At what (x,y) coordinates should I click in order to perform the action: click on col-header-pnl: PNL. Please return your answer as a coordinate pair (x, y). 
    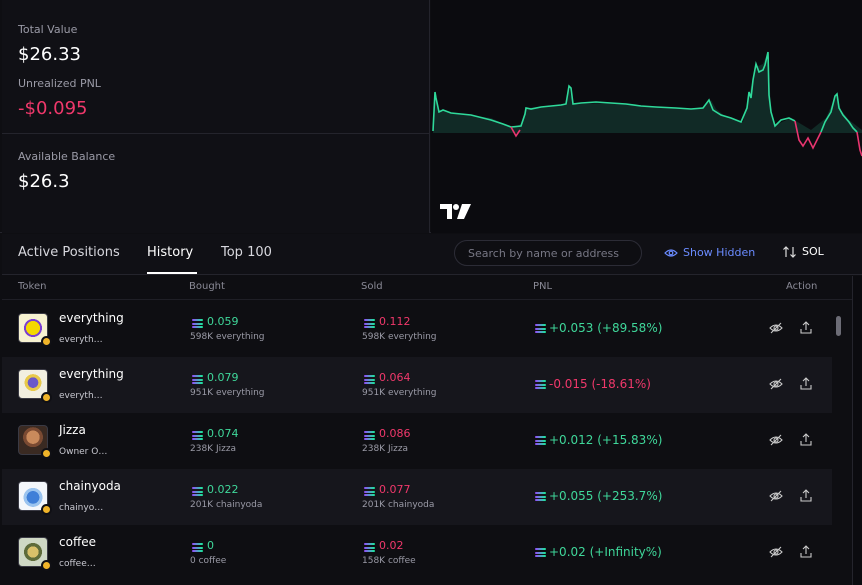
    Looking at the image, I should click on (543, 286).